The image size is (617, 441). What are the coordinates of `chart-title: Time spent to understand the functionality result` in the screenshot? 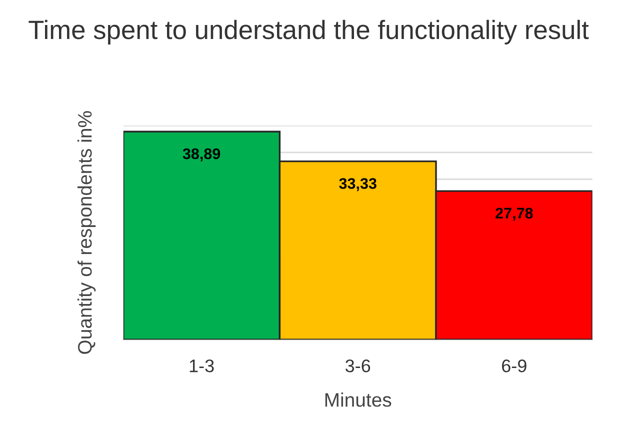 It's located at (308, 32).